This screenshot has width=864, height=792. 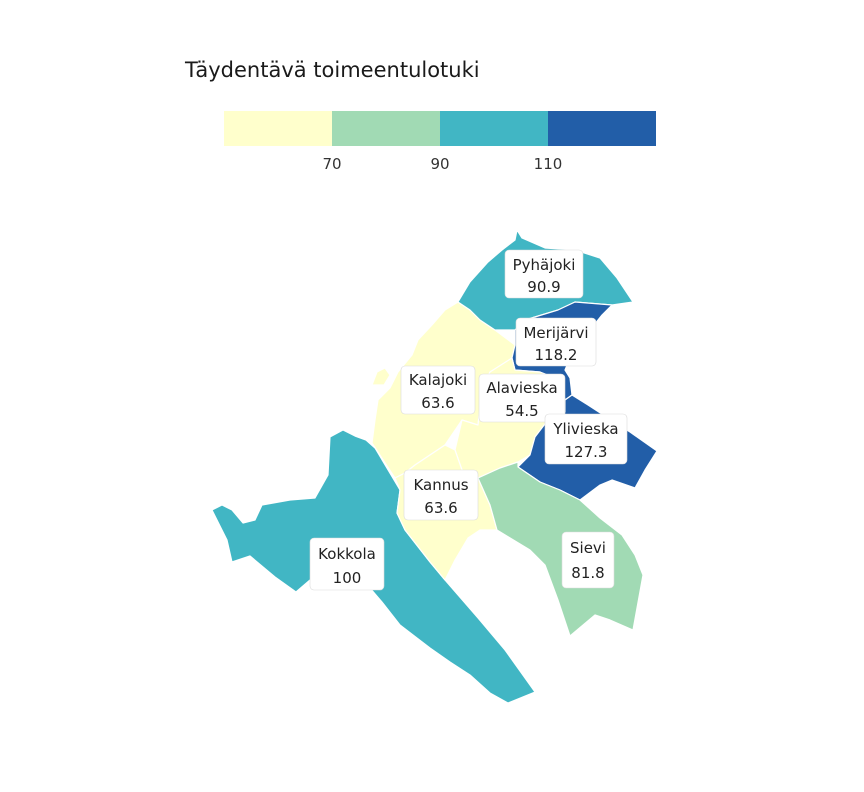 I want to click on label-kokkola: Kokkola 100, so click(x=347, y=564).